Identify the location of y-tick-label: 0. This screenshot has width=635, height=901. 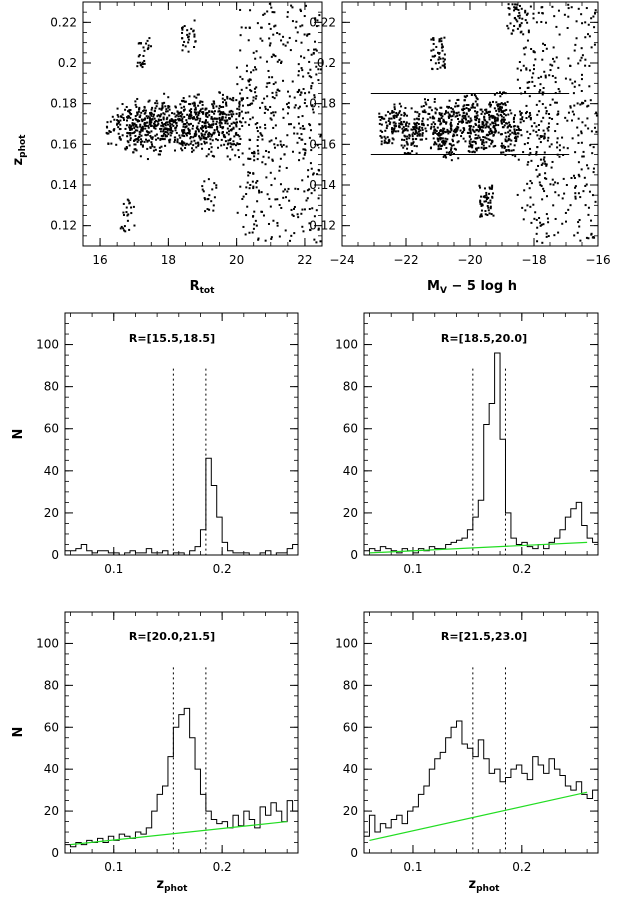
(55, 555).